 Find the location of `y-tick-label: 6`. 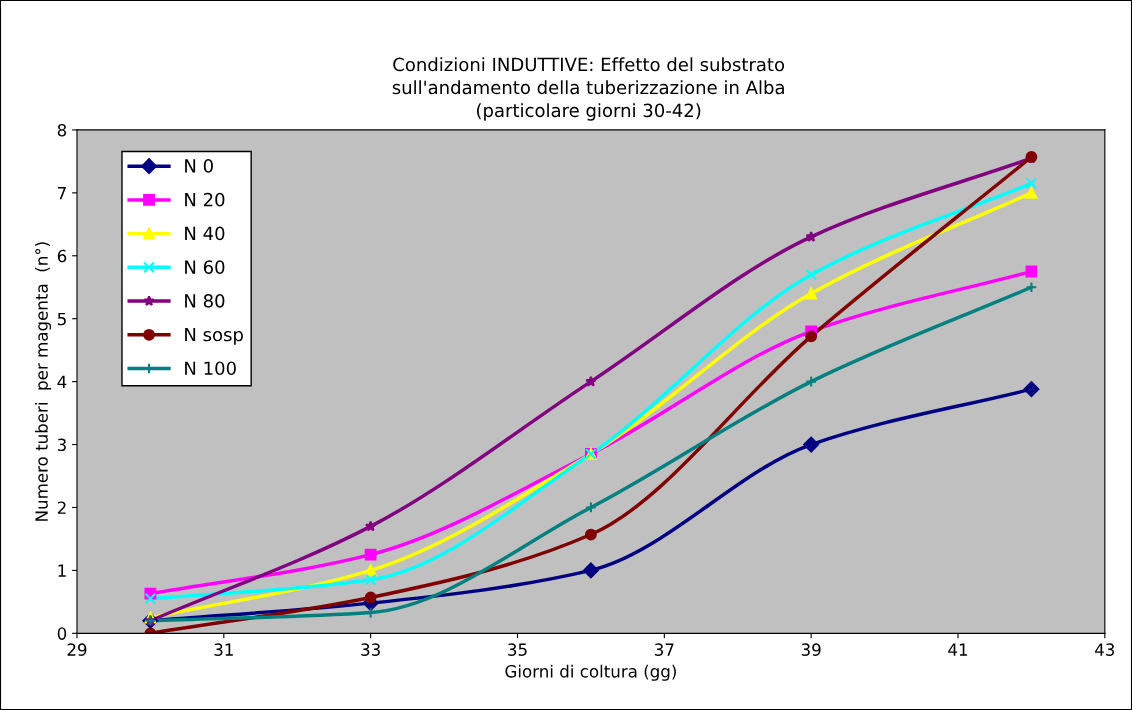

y-tick-label: 6 is located at coordinates (62, 256).